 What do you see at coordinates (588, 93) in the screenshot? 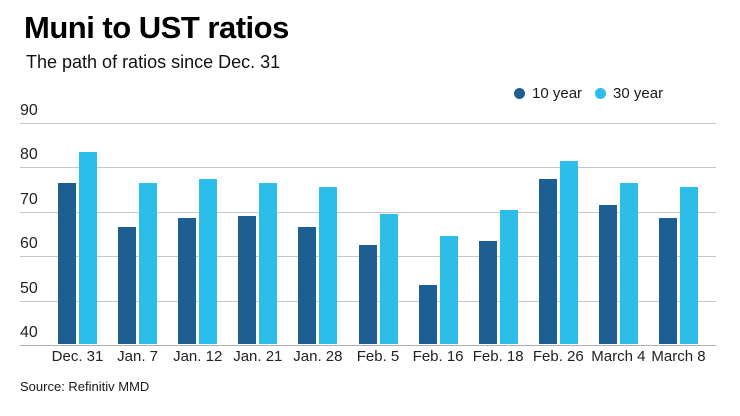
I see `chart-legend: 10 year 30 year` at bounding box center [588, 93].